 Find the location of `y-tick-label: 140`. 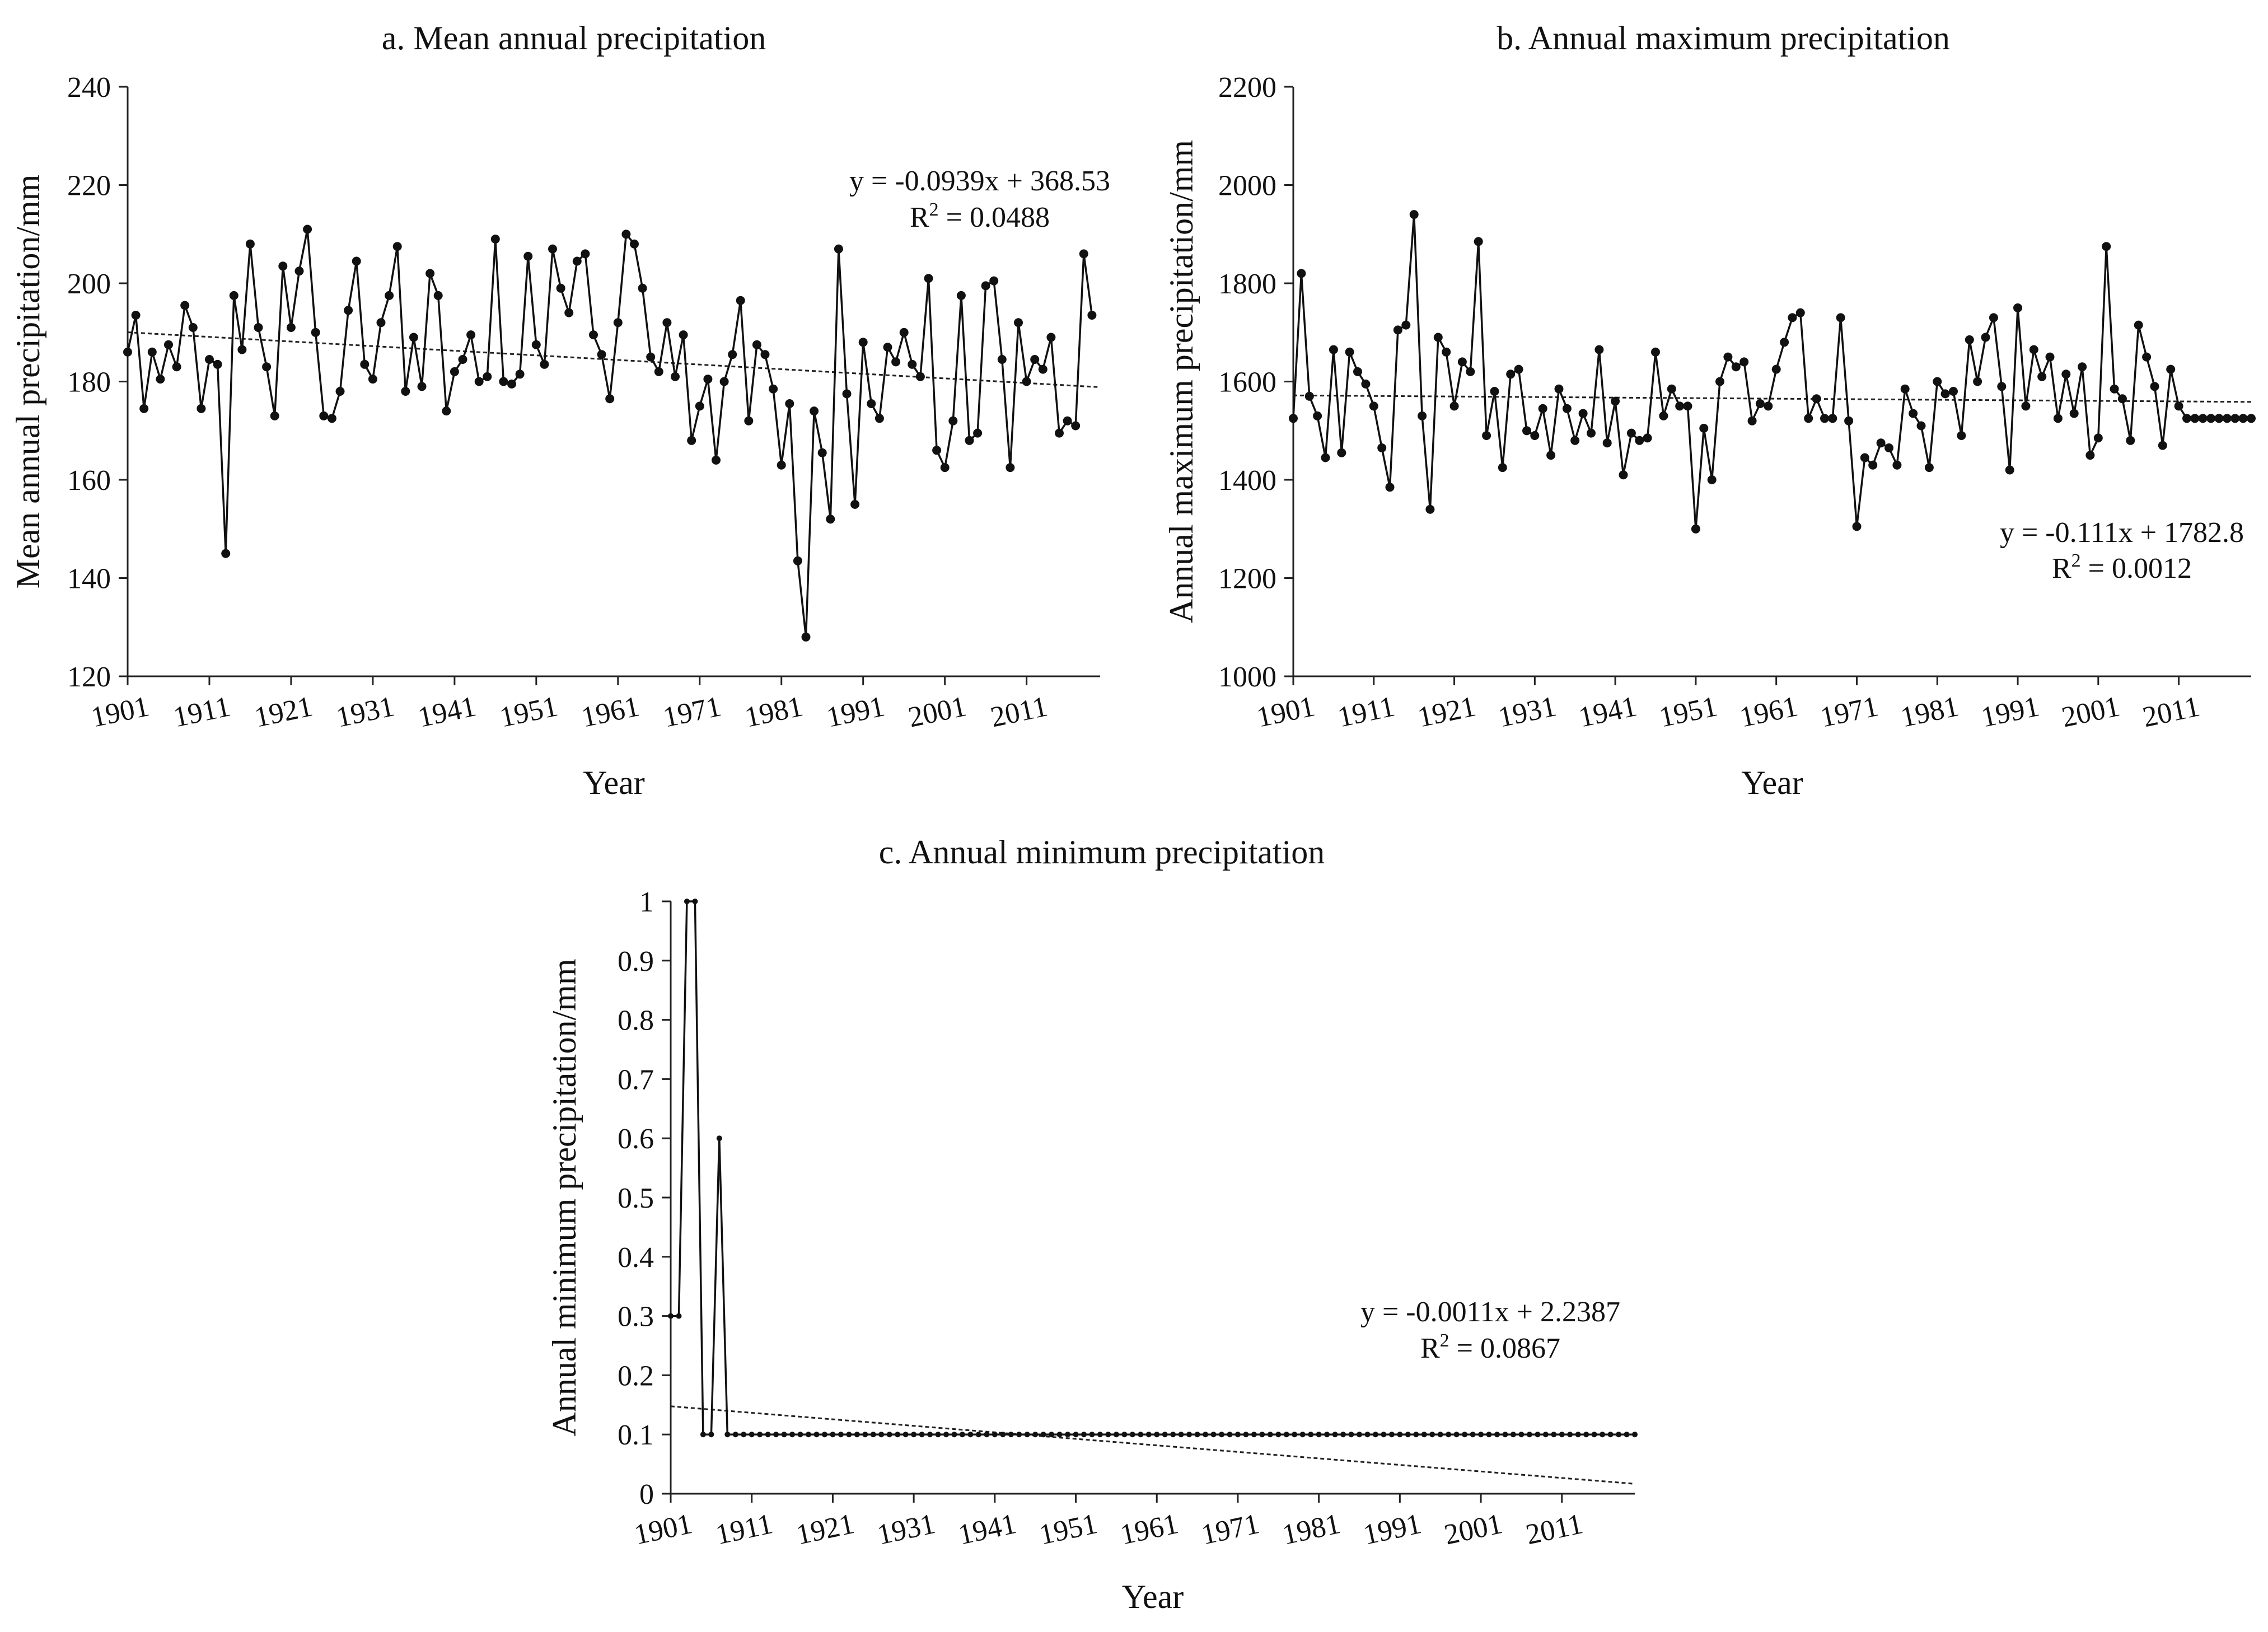

y-tick-label: 140 is located at coordinates (89, 579).